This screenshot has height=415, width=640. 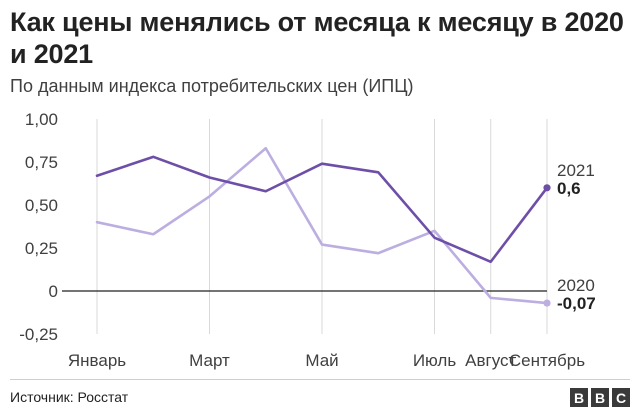 What do you see at coordinates (490, 360) in the screenshot?
I see `x-tick-label: Август` at bounding box center [490, 360].